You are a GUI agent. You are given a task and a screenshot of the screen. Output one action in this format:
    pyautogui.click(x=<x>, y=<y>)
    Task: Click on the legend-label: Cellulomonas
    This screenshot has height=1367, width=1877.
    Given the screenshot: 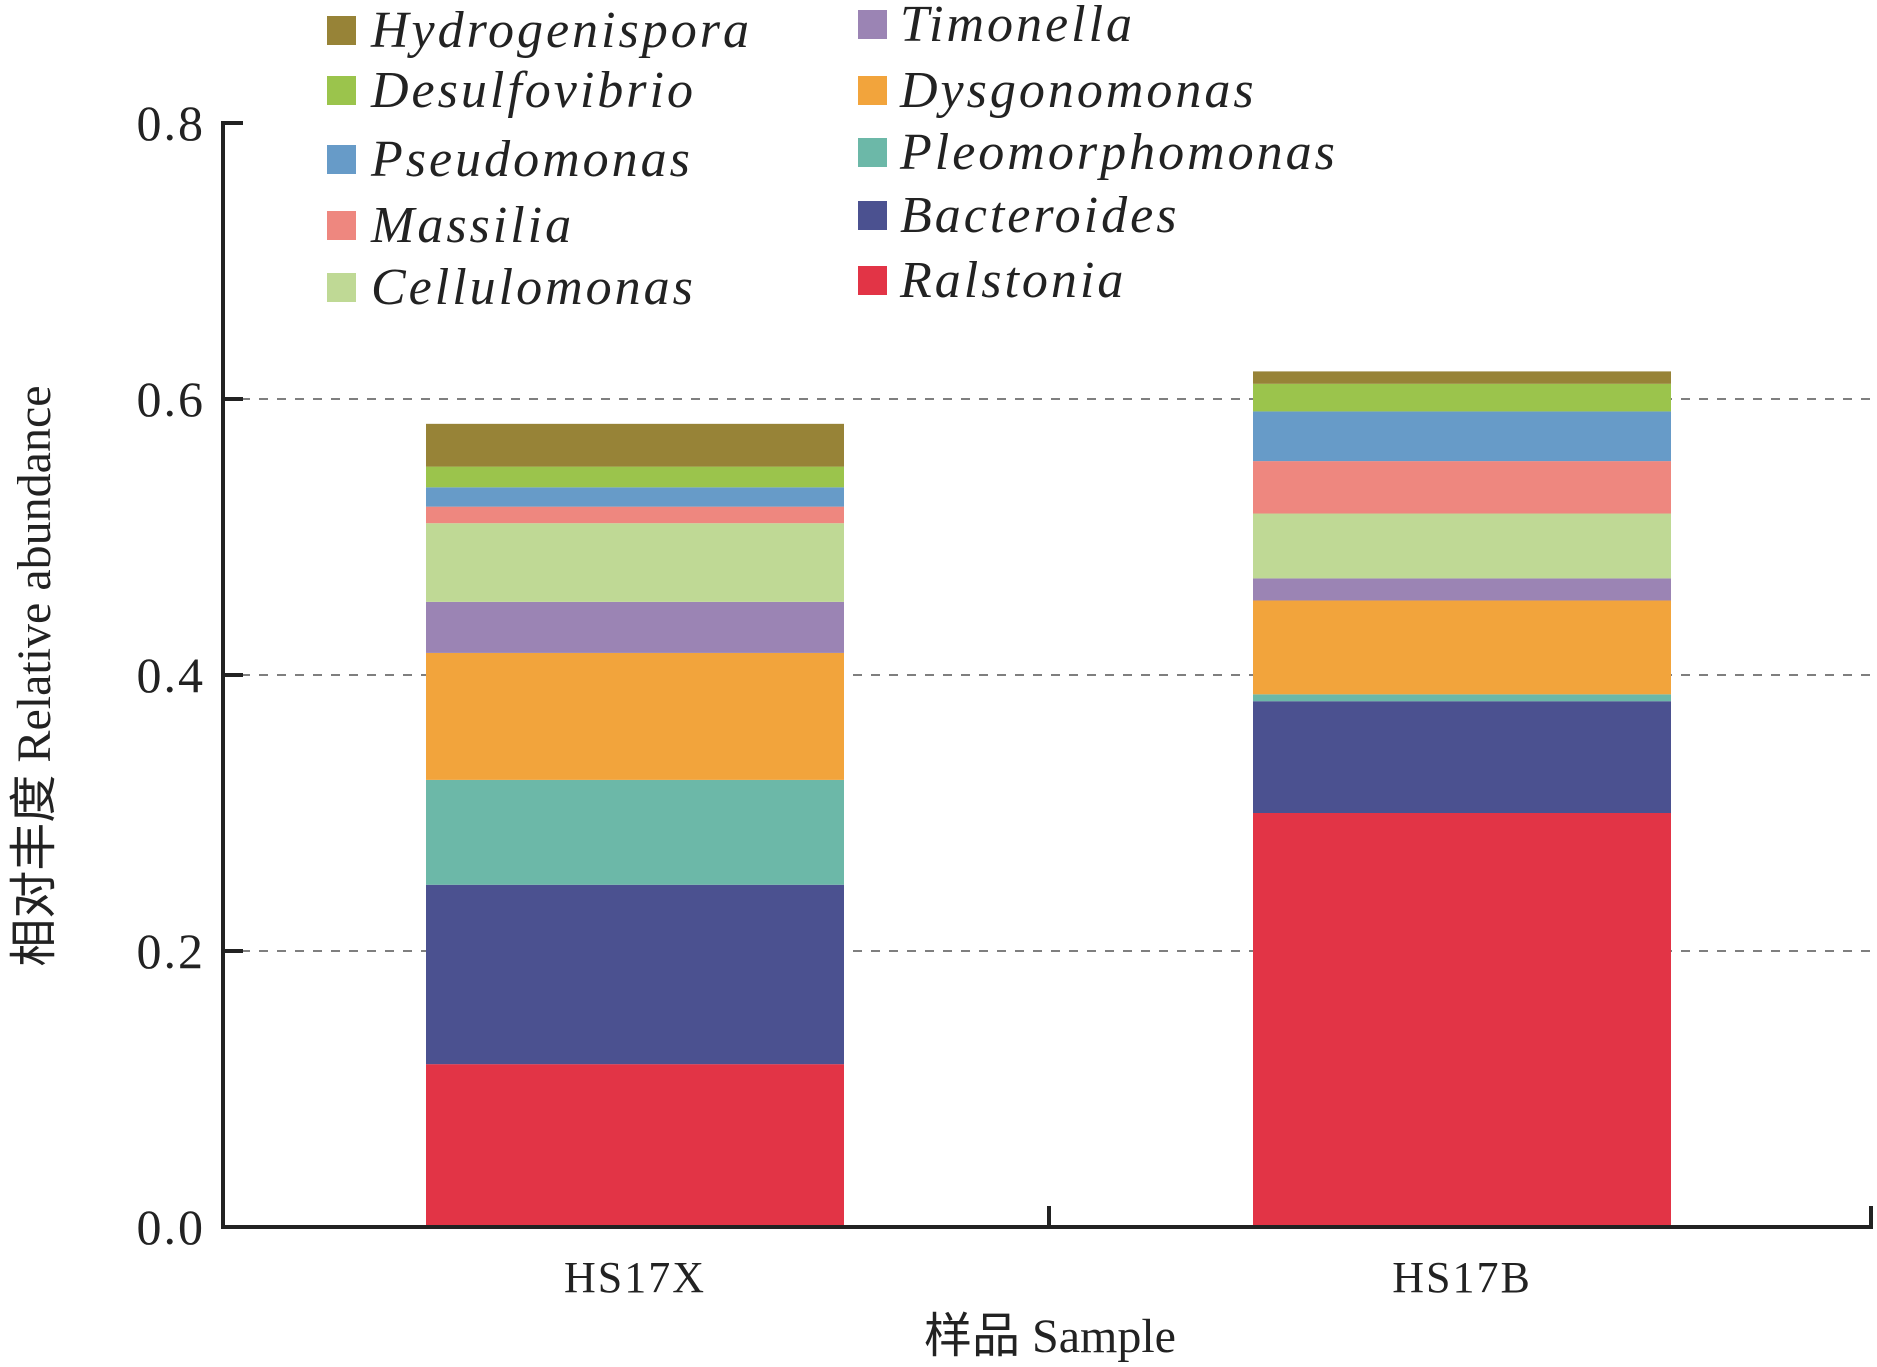 What is the action you would take?
    pyautogui.click(x=533, y=287)
    